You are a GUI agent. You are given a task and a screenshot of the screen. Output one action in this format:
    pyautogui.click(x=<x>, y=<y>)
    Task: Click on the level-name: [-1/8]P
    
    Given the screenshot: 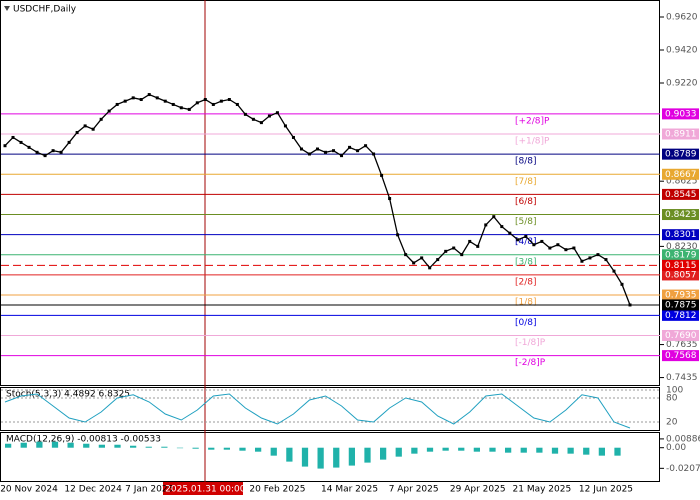 What is the action you would take?
    pyautogui.click(x=530, y=343)
    